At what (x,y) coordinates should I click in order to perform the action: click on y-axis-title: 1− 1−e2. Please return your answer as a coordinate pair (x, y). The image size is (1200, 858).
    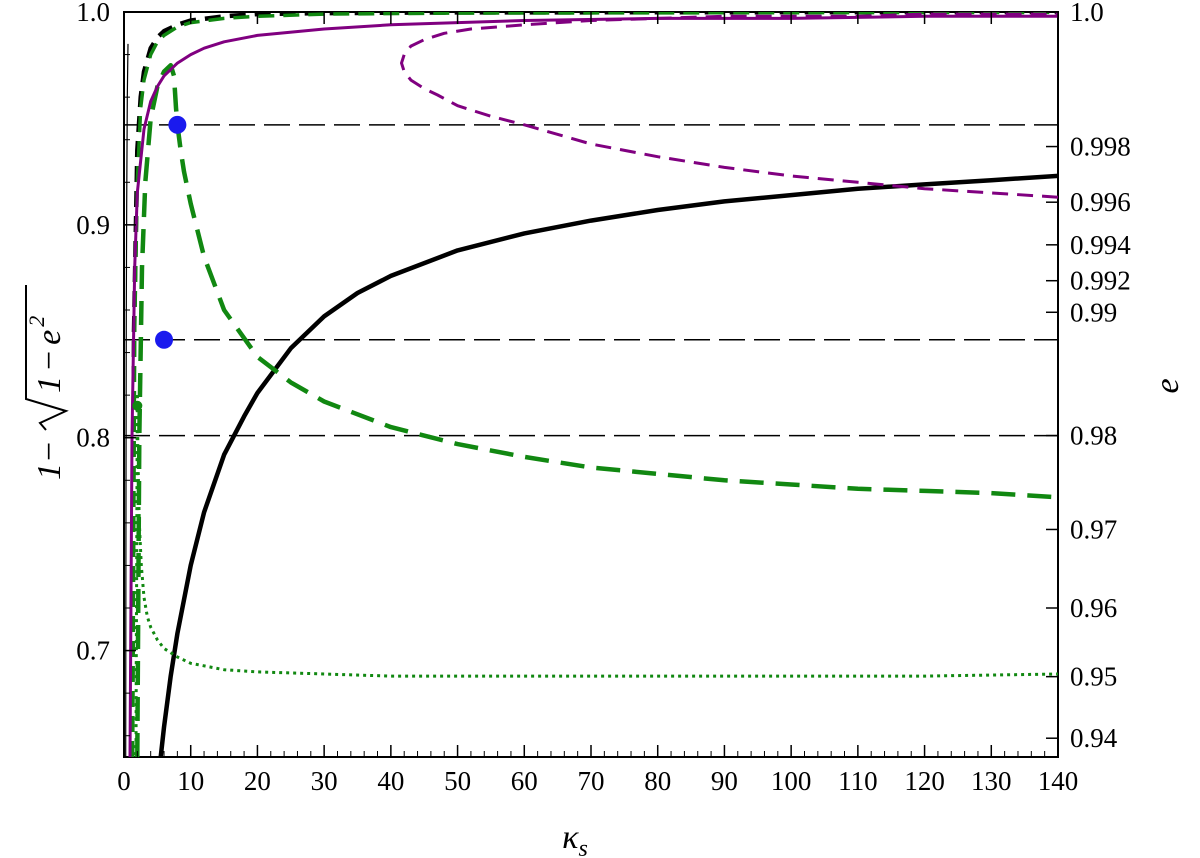
    Looking at the image, I should click on (46, 382).